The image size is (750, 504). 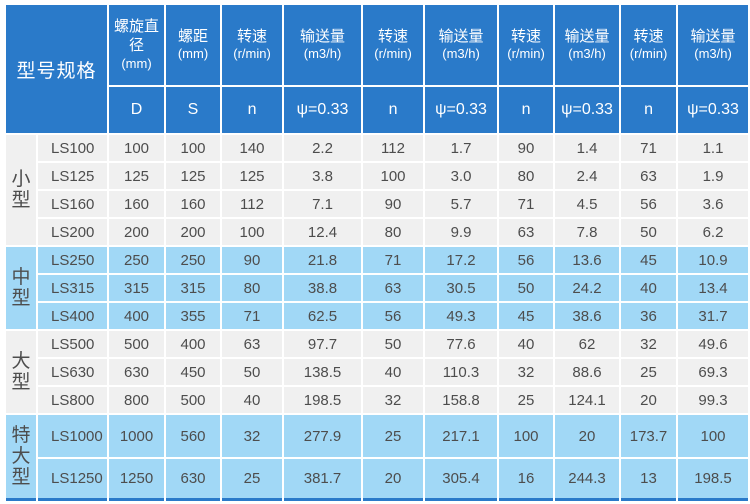 I want to click on model-cell: LS500, so click(x=73, y=344).